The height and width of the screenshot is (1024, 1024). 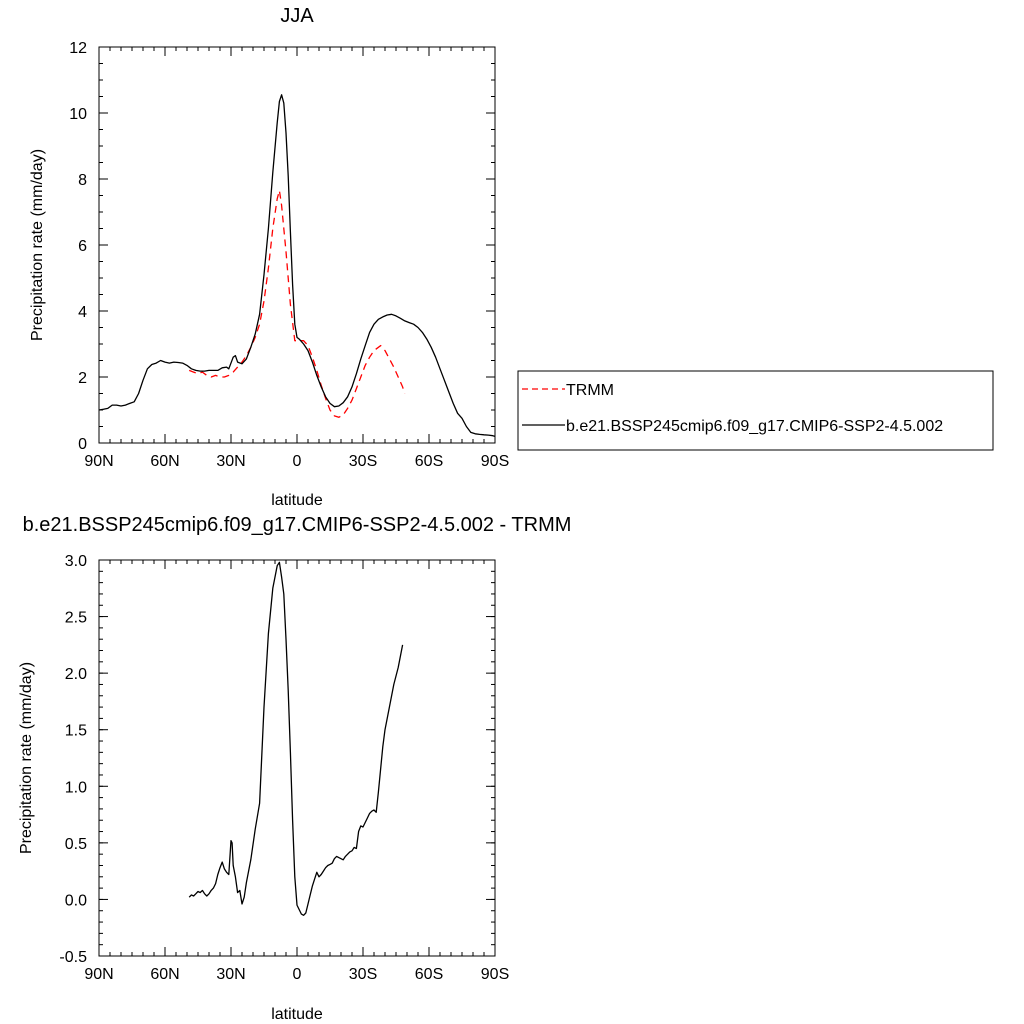 What do you see at coordinates (78, 48) in the screenshot?
I see `top-y-tick-label: 12` at bounding box center [78, 48].